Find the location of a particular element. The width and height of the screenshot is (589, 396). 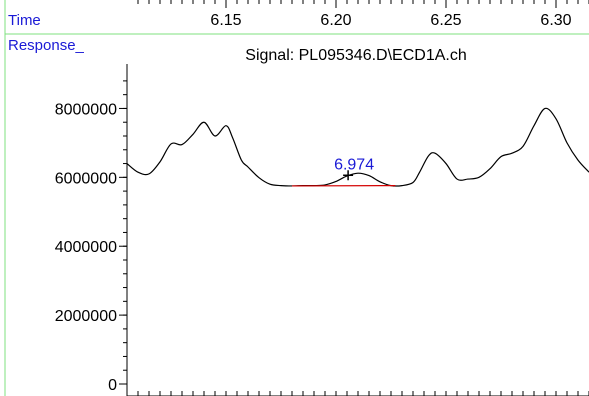

y-tick-label: 4000000 is located at coordinates (86, 247).